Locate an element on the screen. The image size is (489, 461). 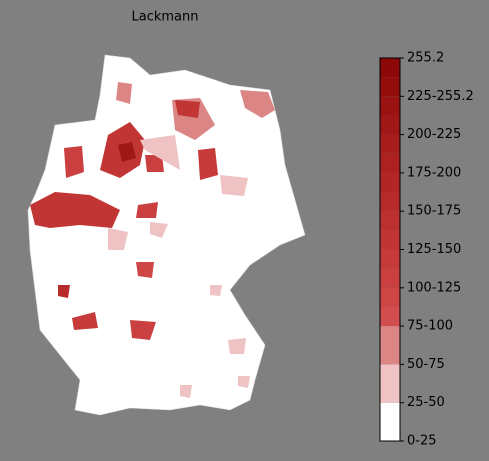
colorbar-label: 0-25 is located at coordinates (422, 441).